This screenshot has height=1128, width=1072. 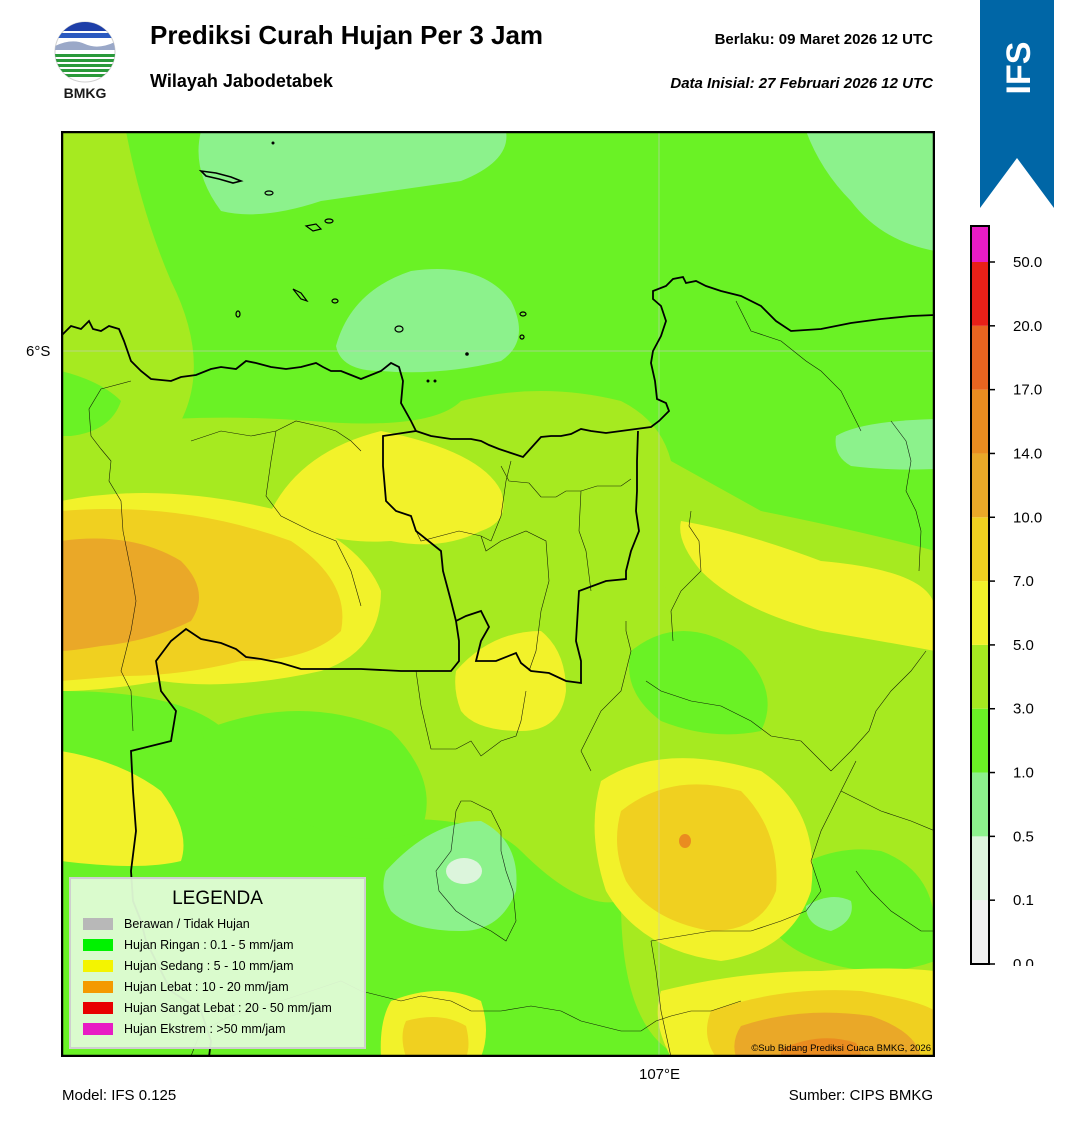 What do you see at coordinates (187, 924) in the screenshot?
I see `legend-label: Berawan / Tidak Hujan` at bounding box center [187, 924].